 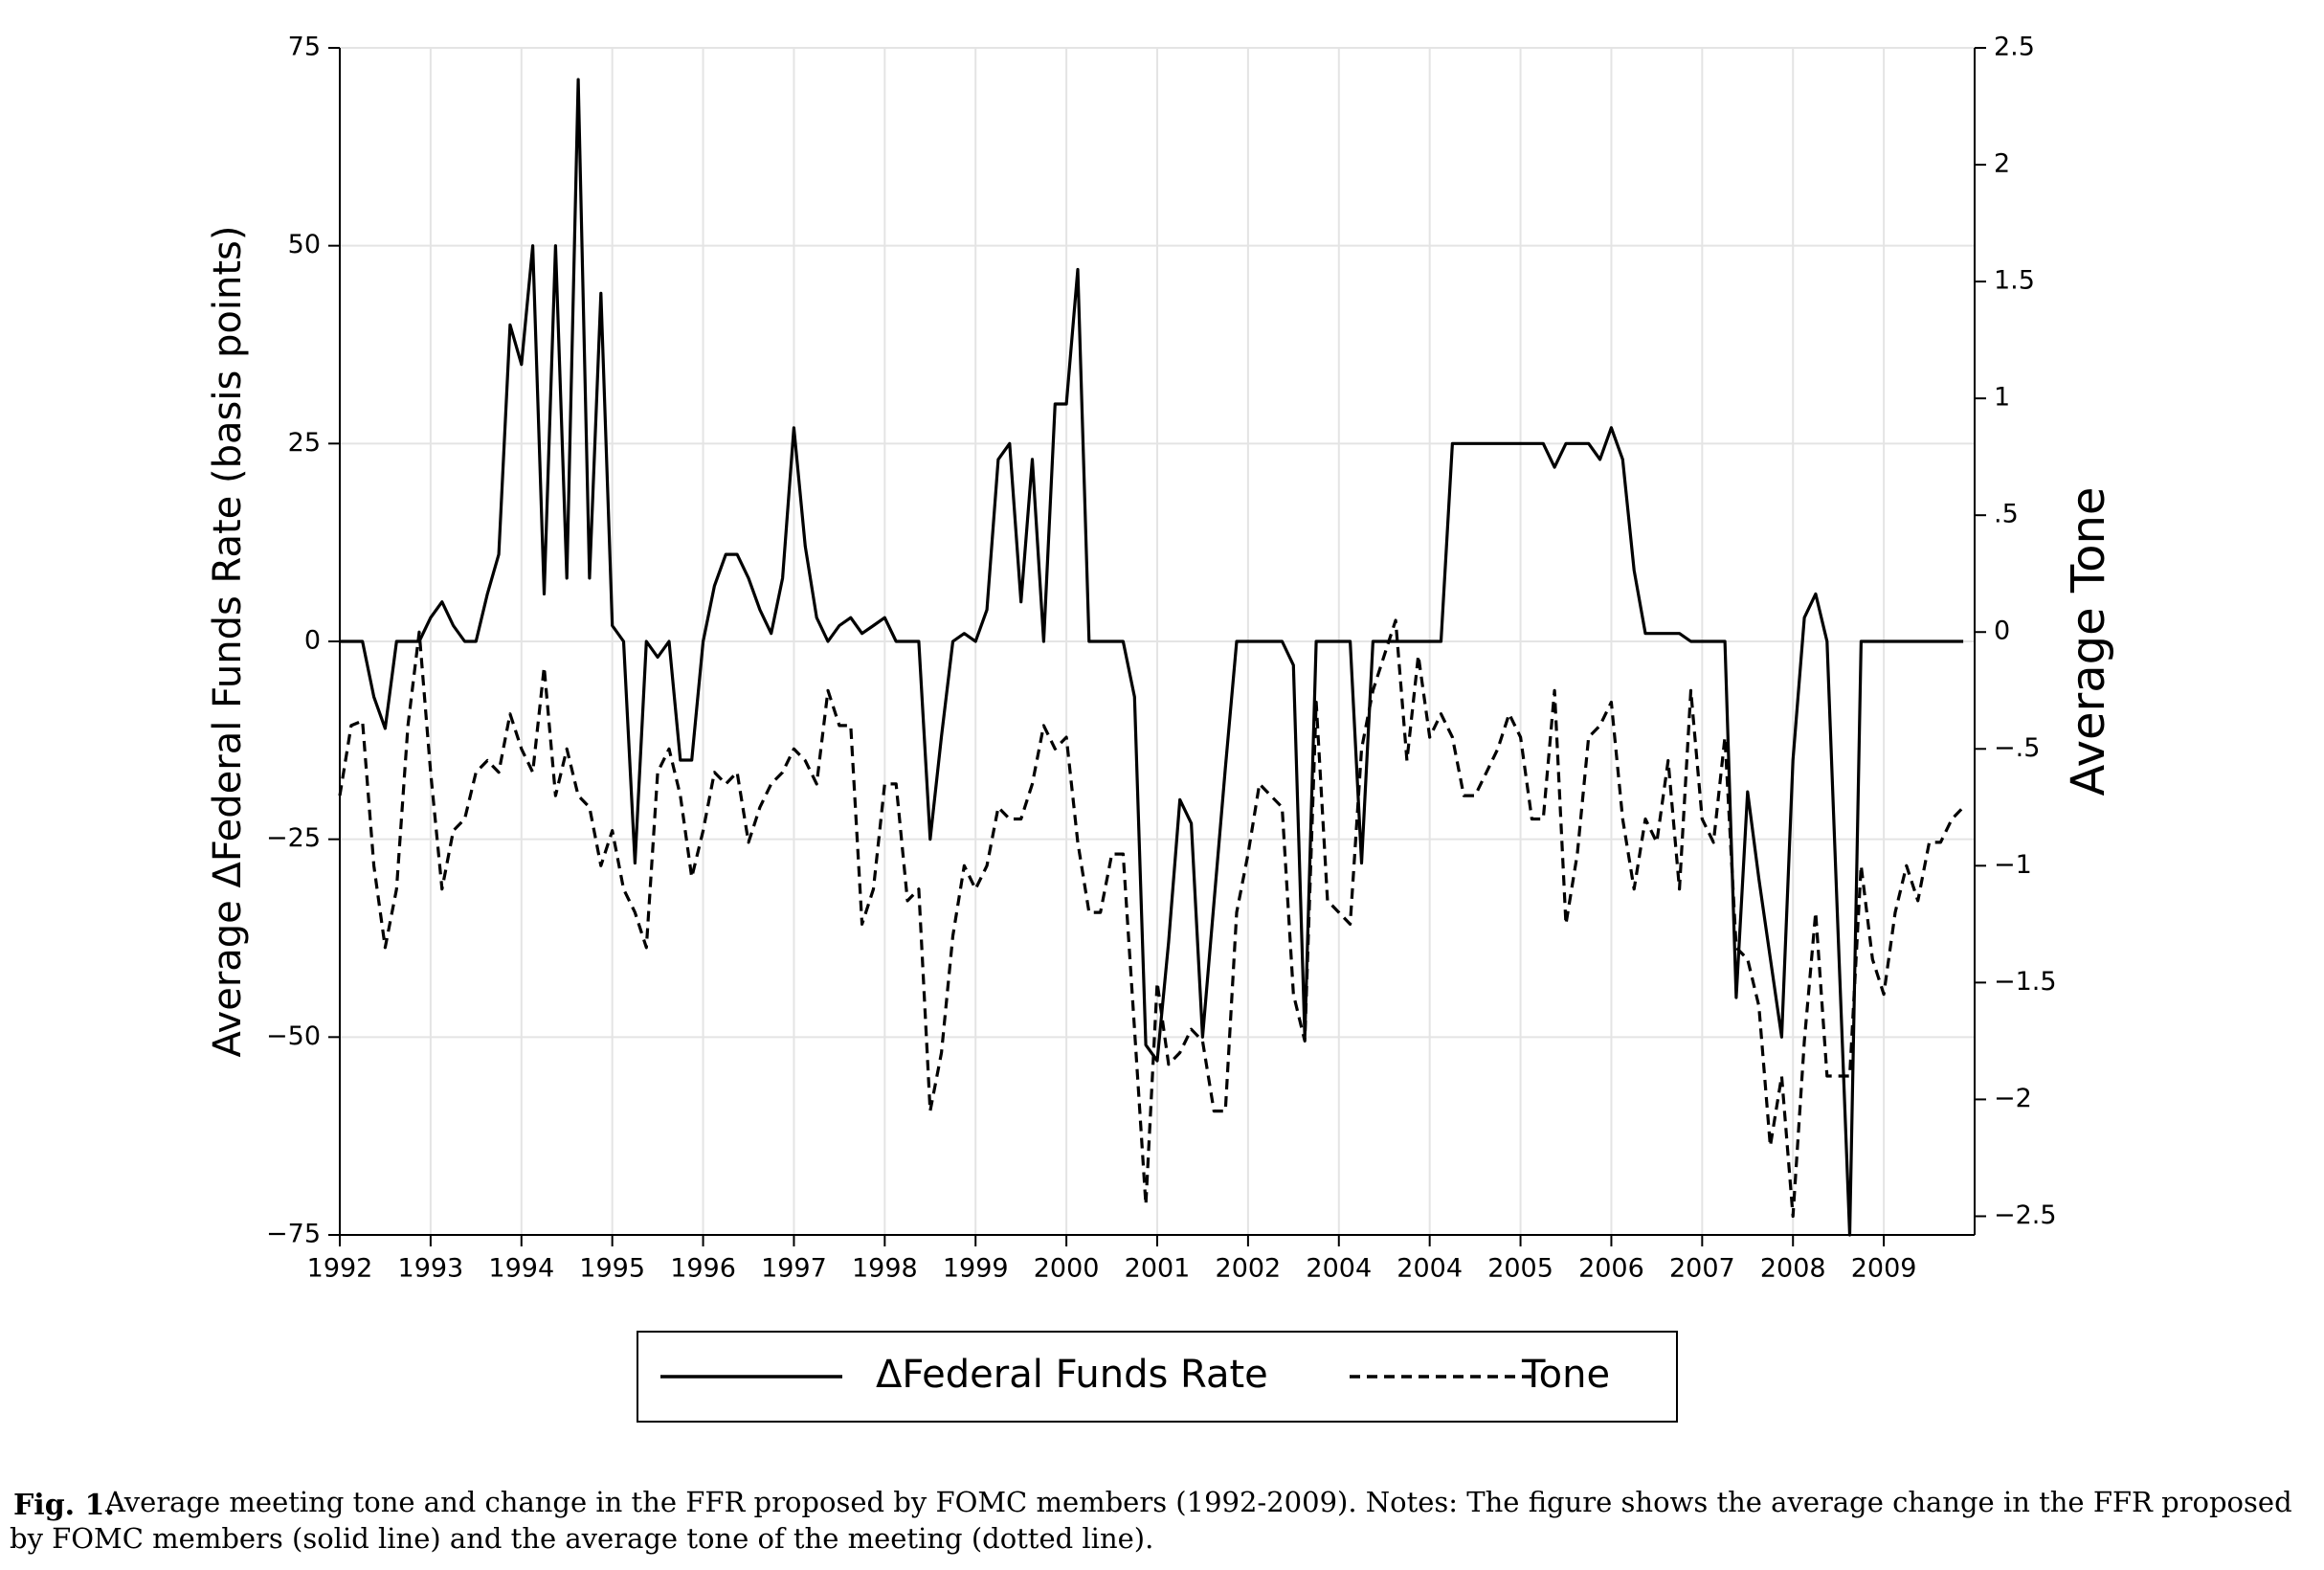 I want to click on y-tick-label: −50, so click(x=293, y=1036).